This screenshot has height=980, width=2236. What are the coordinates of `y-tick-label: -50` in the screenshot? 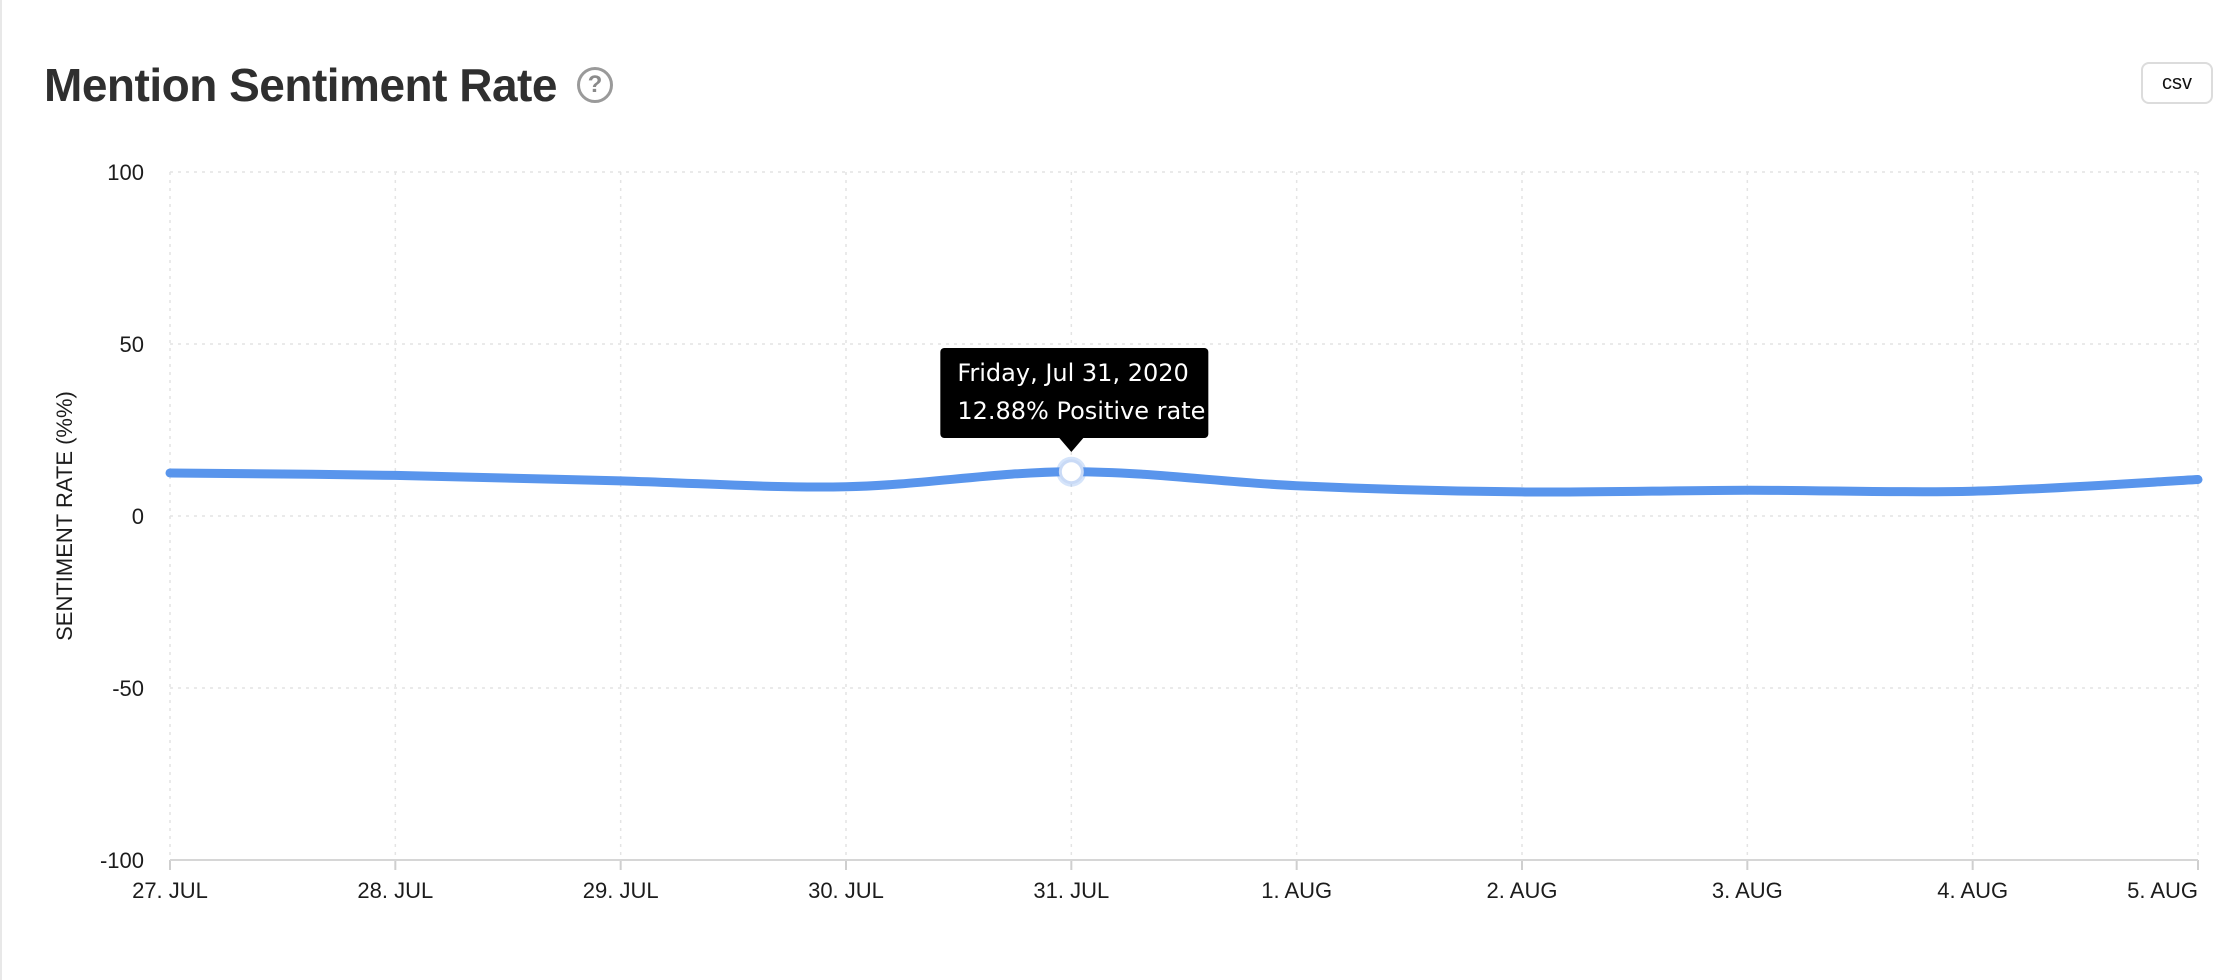 It's located at (128, 688).